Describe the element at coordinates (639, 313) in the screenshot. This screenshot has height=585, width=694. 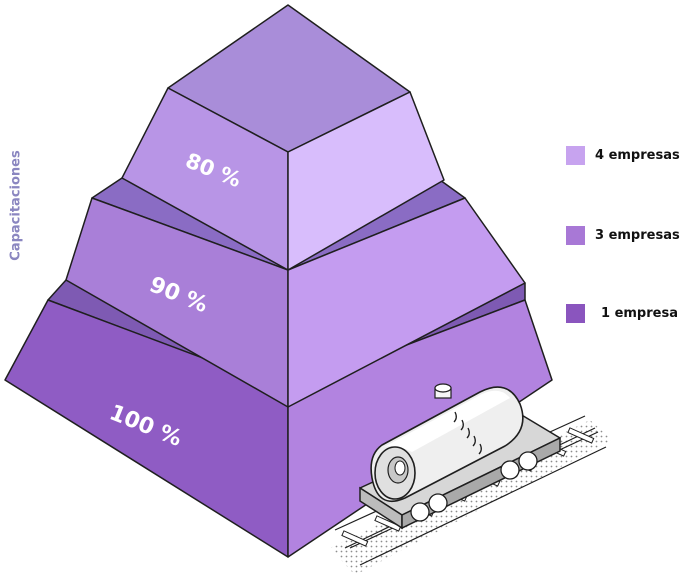
I see `legend-label: 1 empresa` at that location.